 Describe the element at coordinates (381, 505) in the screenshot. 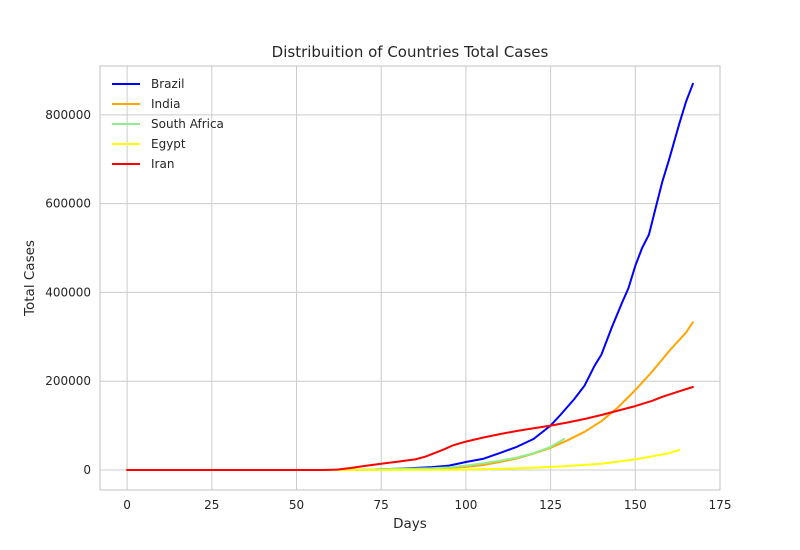

I see `x-tick-label: 75` at that location.